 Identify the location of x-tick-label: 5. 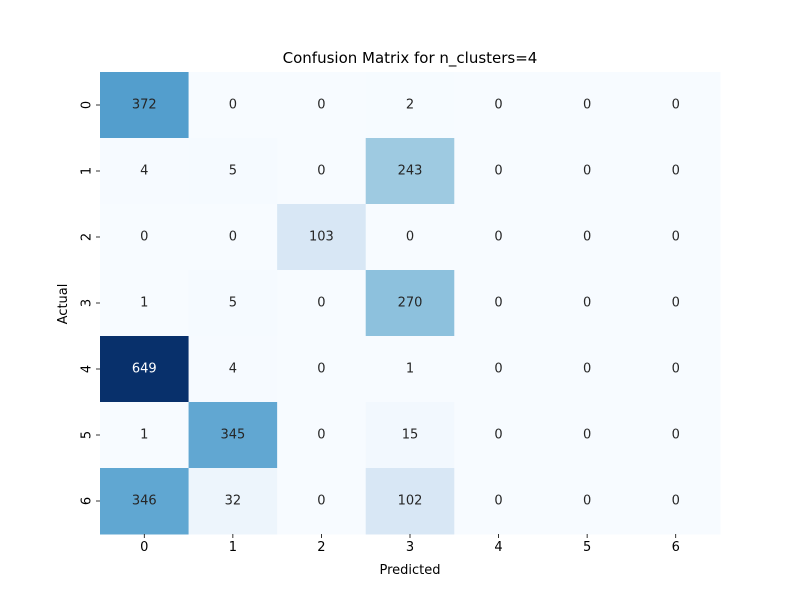
(587, 547).